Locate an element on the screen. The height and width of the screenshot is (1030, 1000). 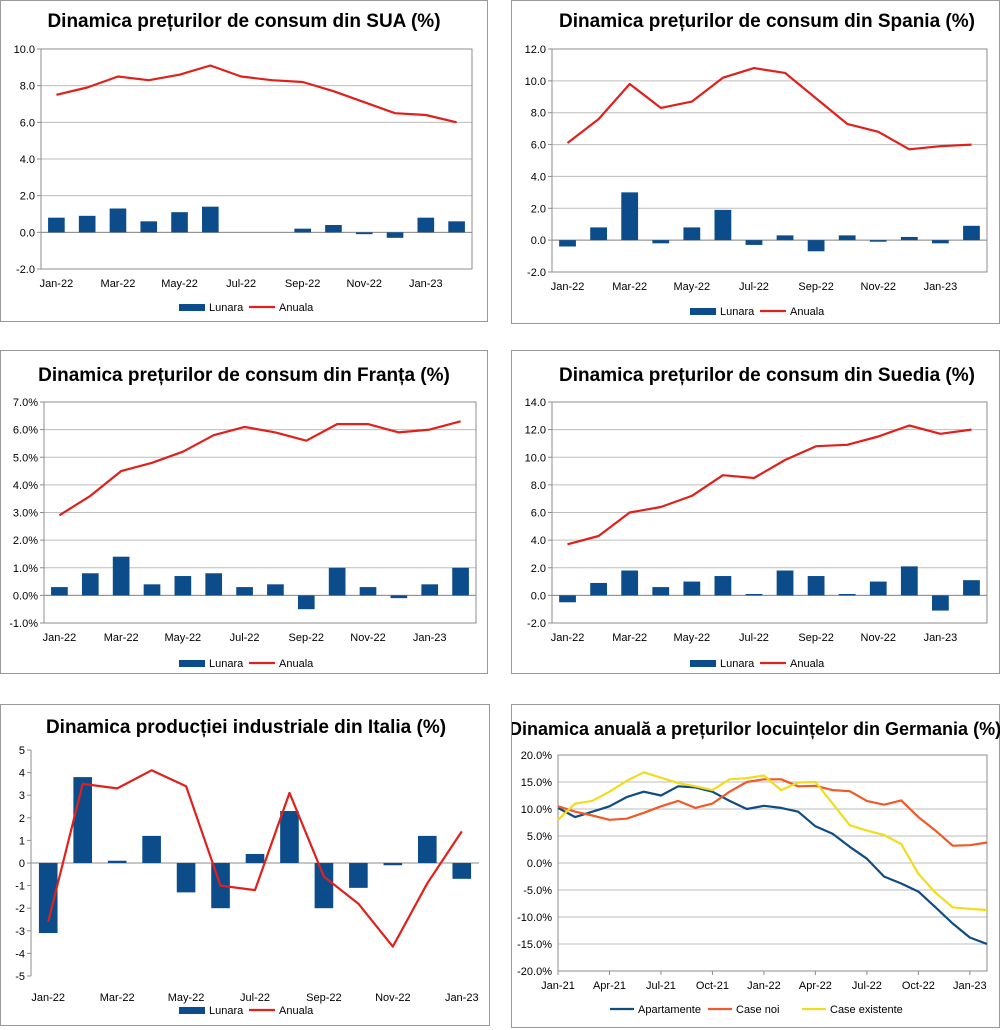
y-tick-label: 8.0 is located at coordinates (538, 114).